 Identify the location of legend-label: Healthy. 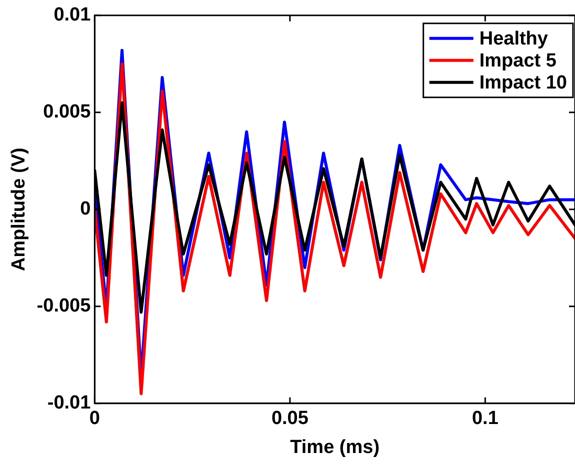
(513, 39).